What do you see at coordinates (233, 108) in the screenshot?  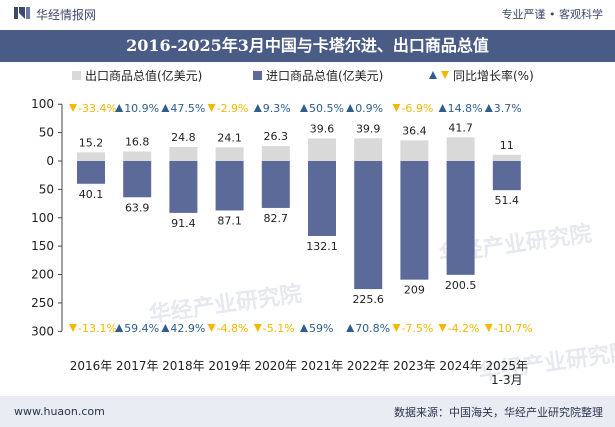 I see `export-growth-label: -2.9%` at bounding box center [233, 108].